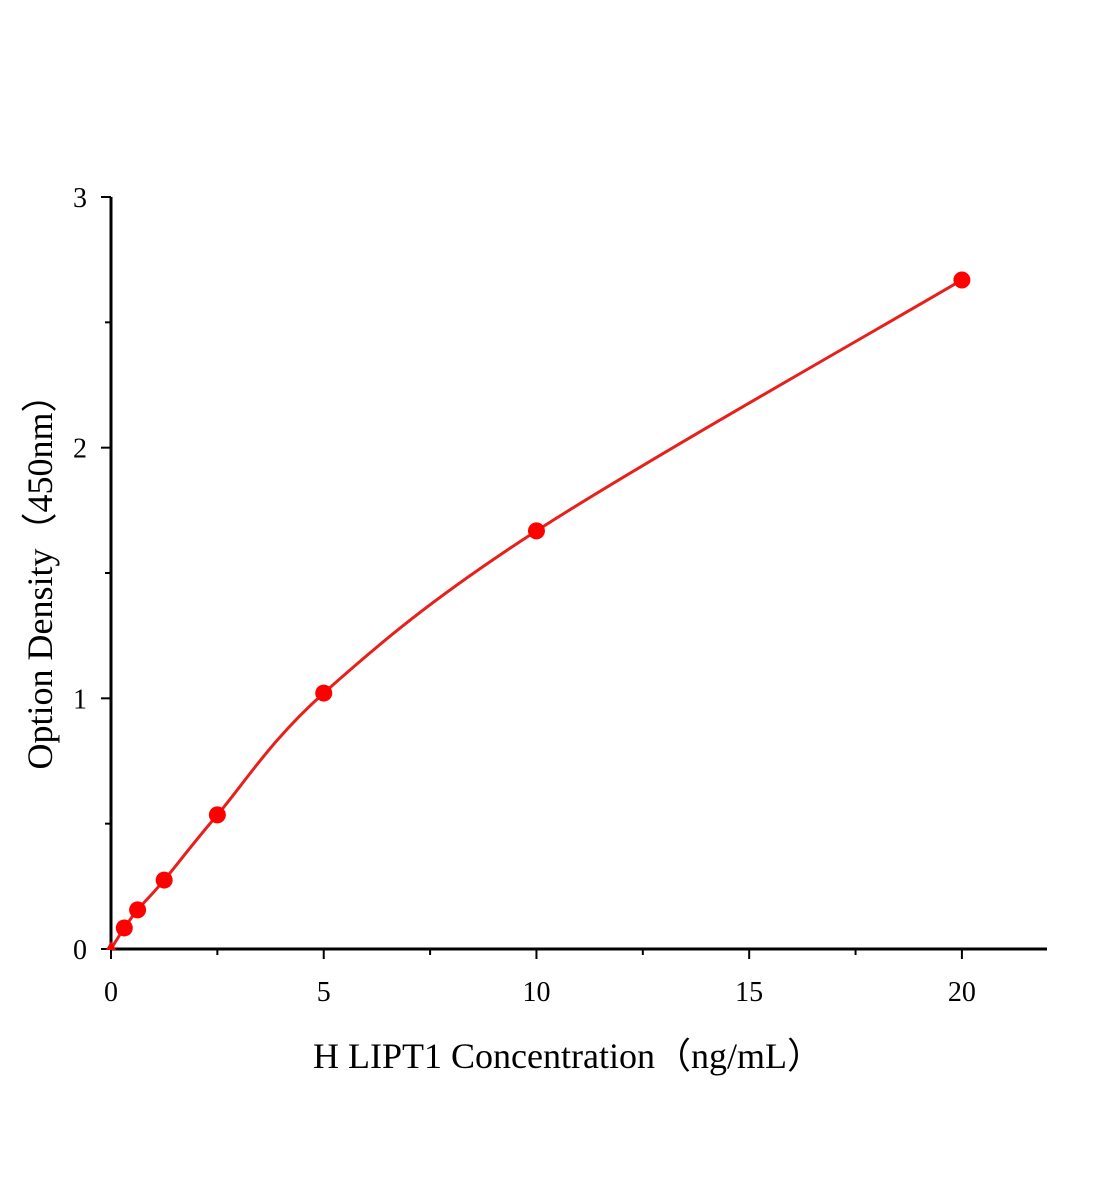 The image size is (1104, 1200). Describe the element at coordinates (80, 198) in the screenshot. I see `y-tick-label: 3` at that location.